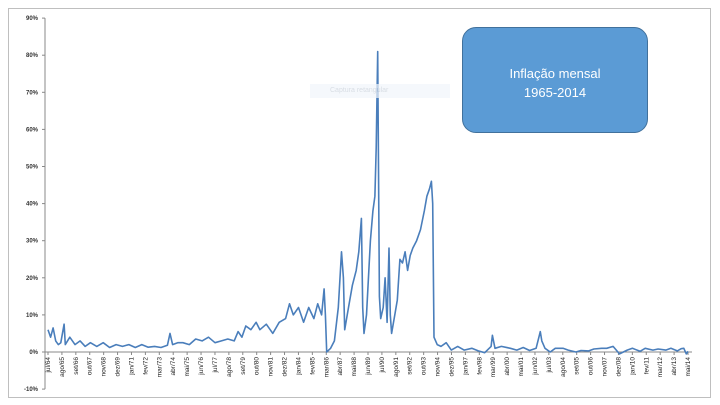 The height and width of the screenshot is (405, 720). I want to click on x-tick-label: ago/65, so click(62, 367).